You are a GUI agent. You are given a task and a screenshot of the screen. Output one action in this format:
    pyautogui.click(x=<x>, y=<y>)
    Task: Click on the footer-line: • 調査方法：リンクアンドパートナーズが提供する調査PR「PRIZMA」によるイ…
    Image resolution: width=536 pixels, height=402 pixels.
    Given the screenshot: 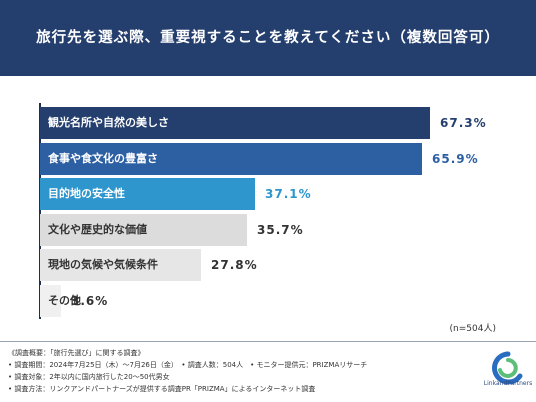 What is the action you would take?
    pyautogui.click(x=162, y=389)
    